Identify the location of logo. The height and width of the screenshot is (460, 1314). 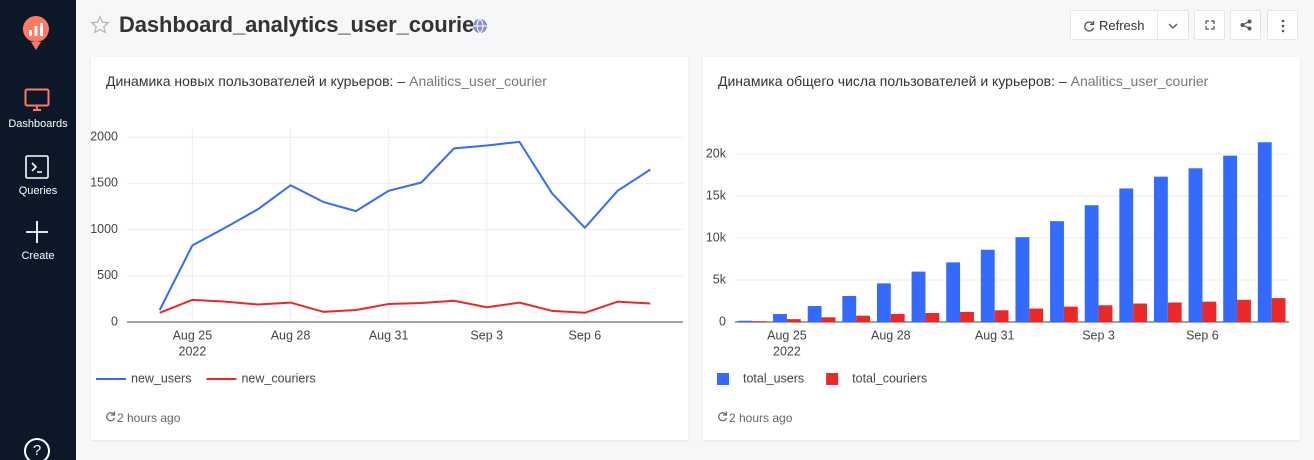
(36, 33).